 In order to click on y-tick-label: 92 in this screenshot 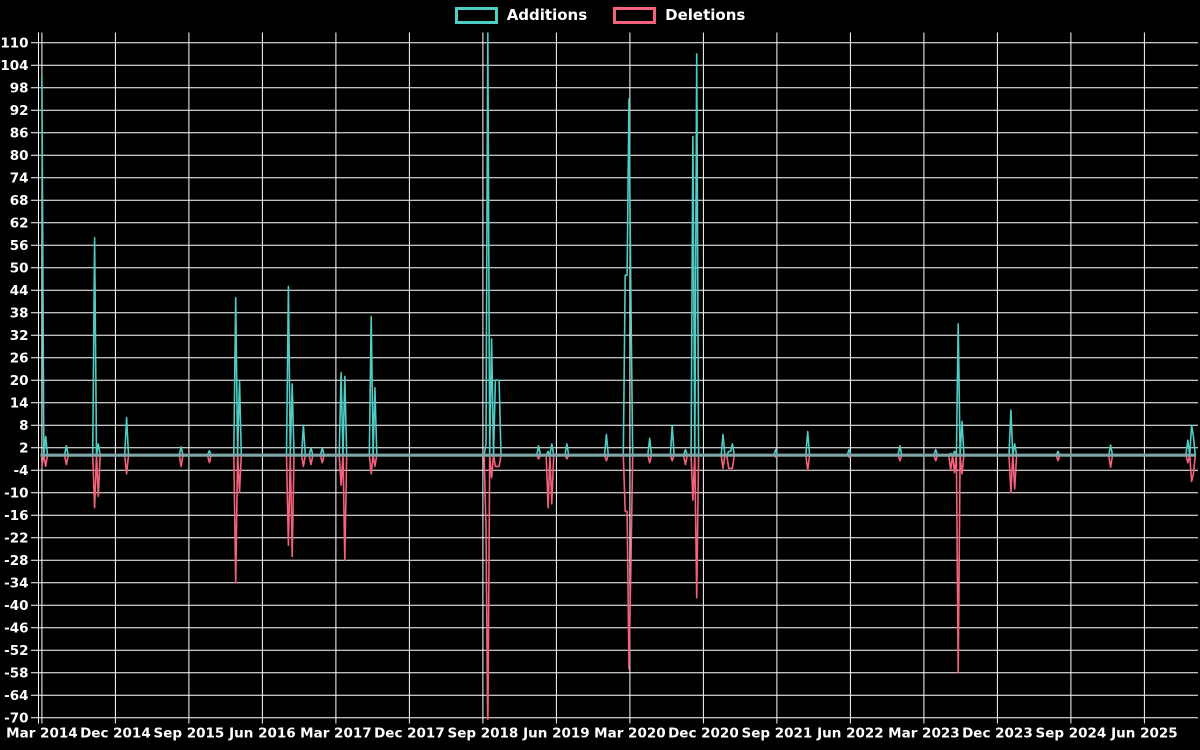, I will do `click(19, 111)`.